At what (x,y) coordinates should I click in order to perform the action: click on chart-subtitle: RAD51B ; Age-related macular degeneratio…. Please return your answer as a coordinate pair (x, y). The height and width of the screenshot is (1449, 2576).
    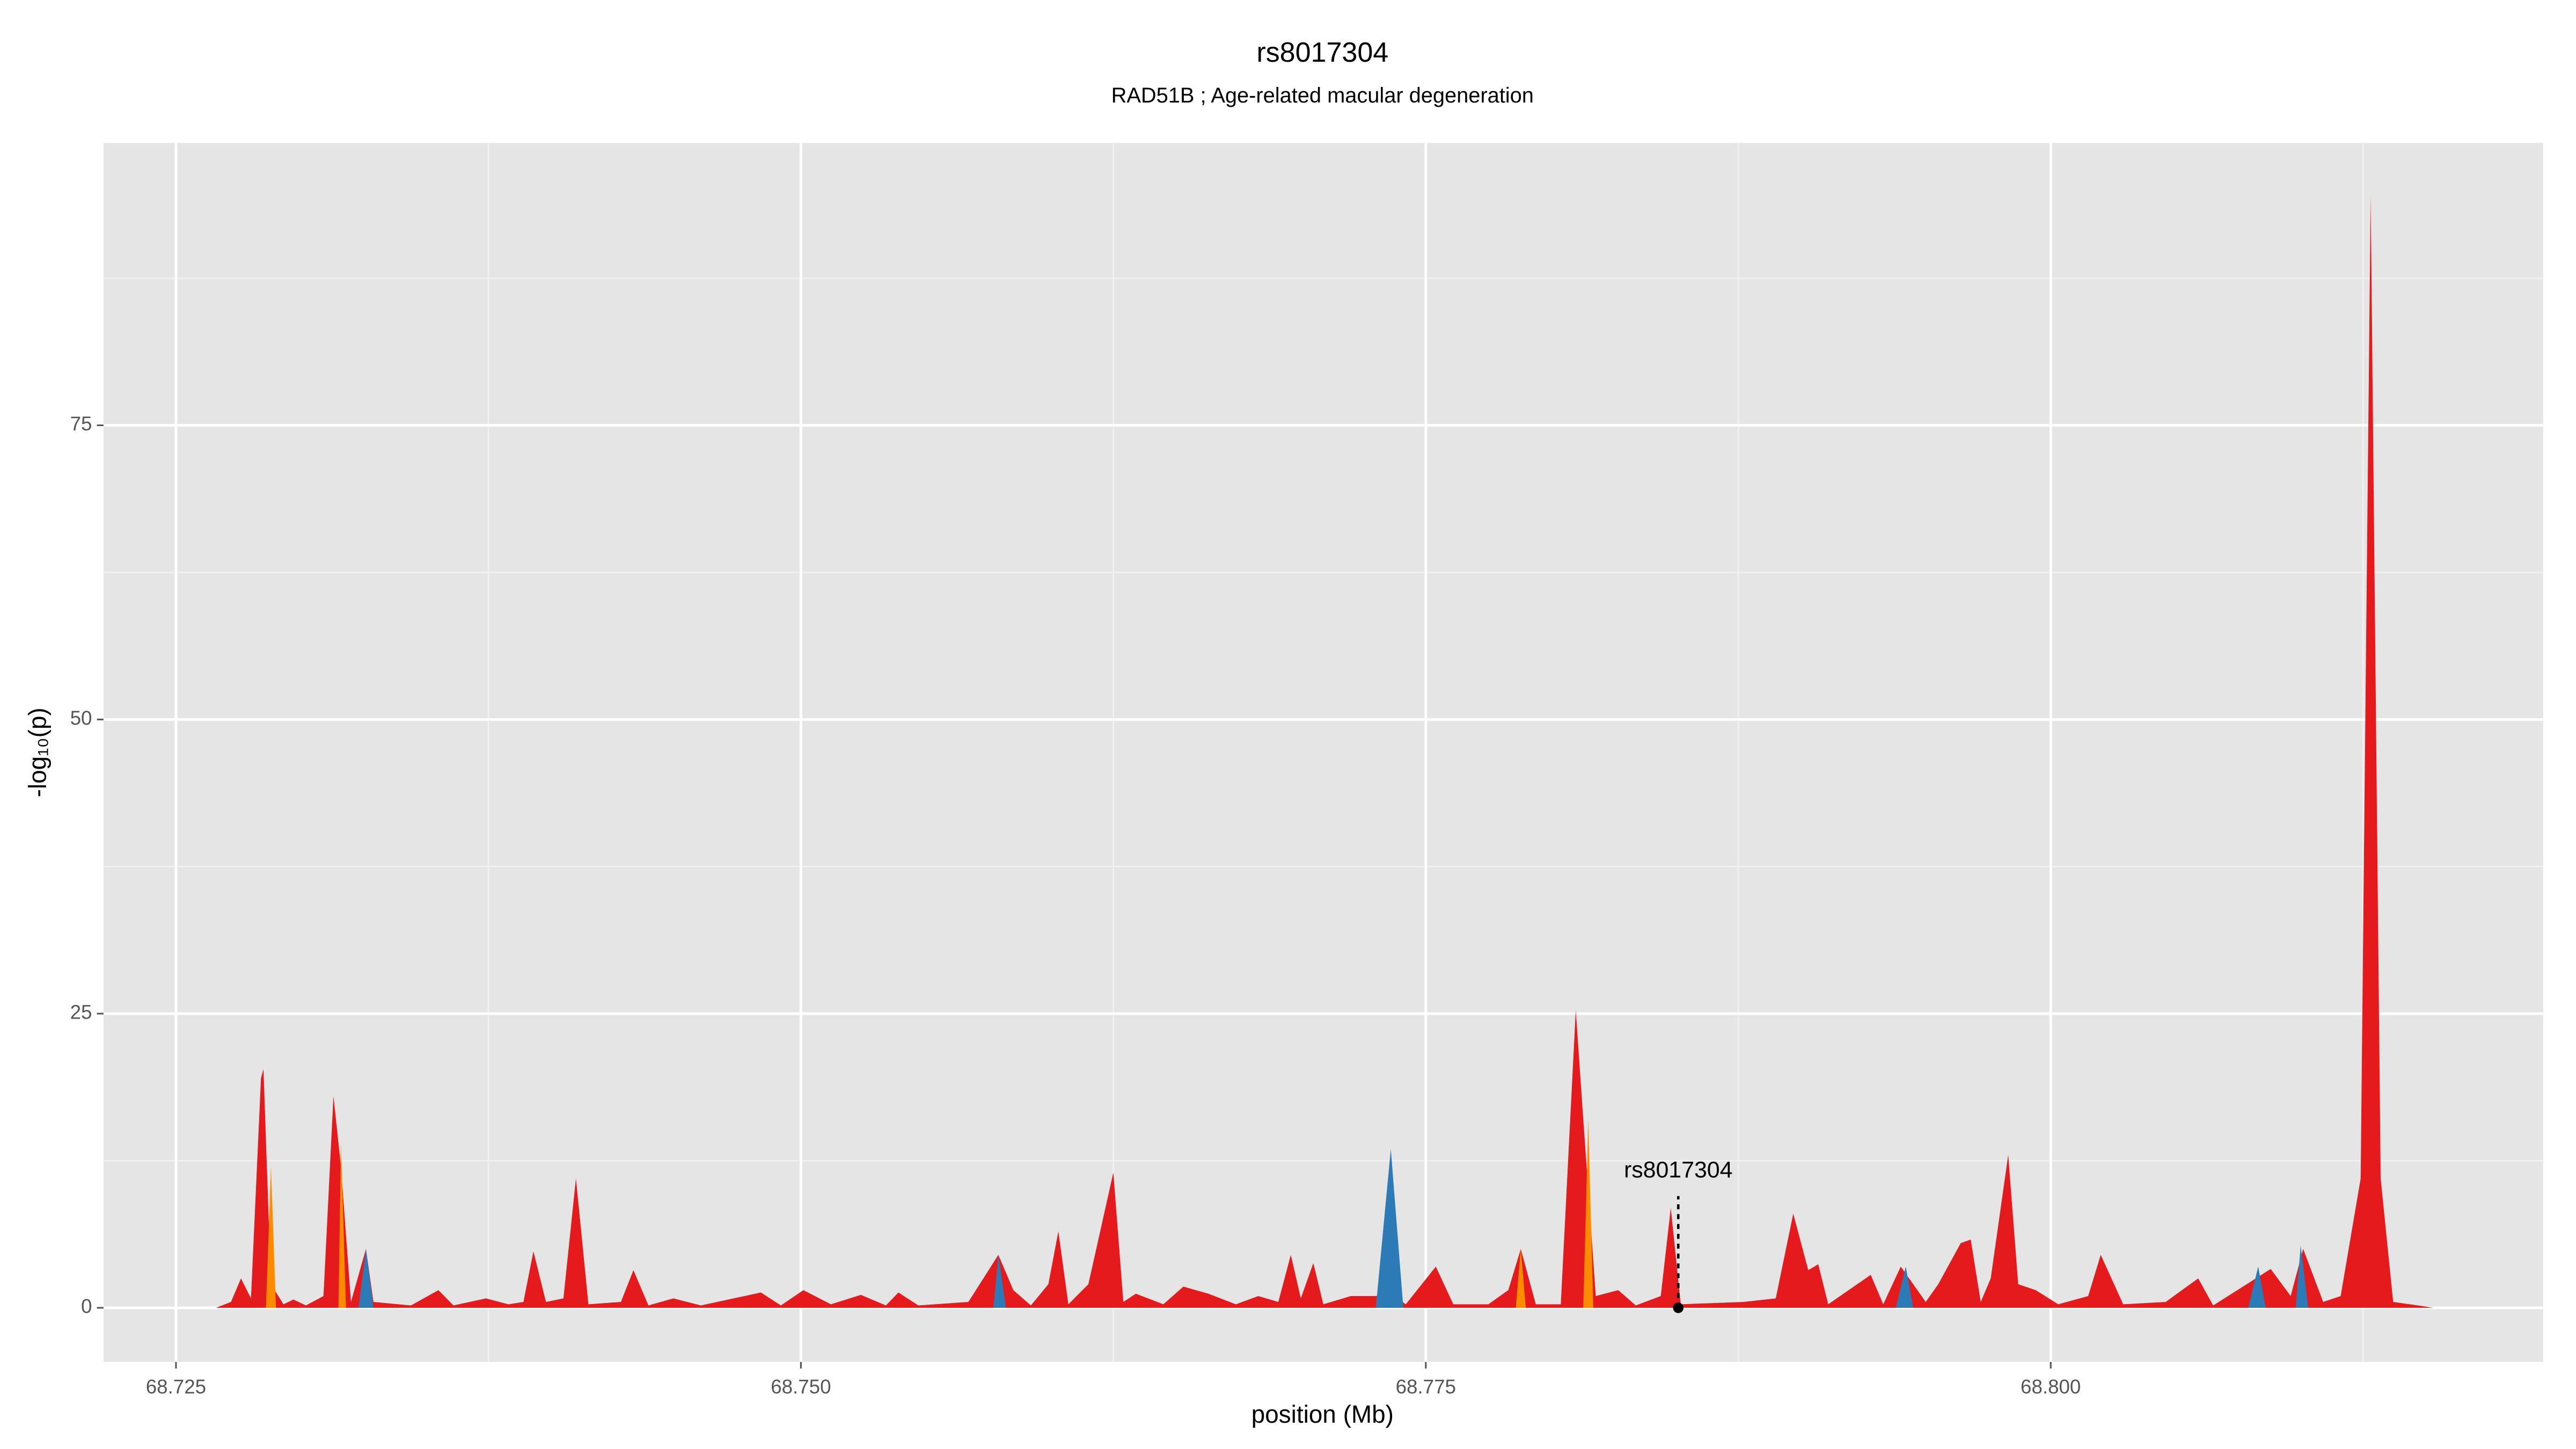
    Looking at the image, I should click on (1322, 95).